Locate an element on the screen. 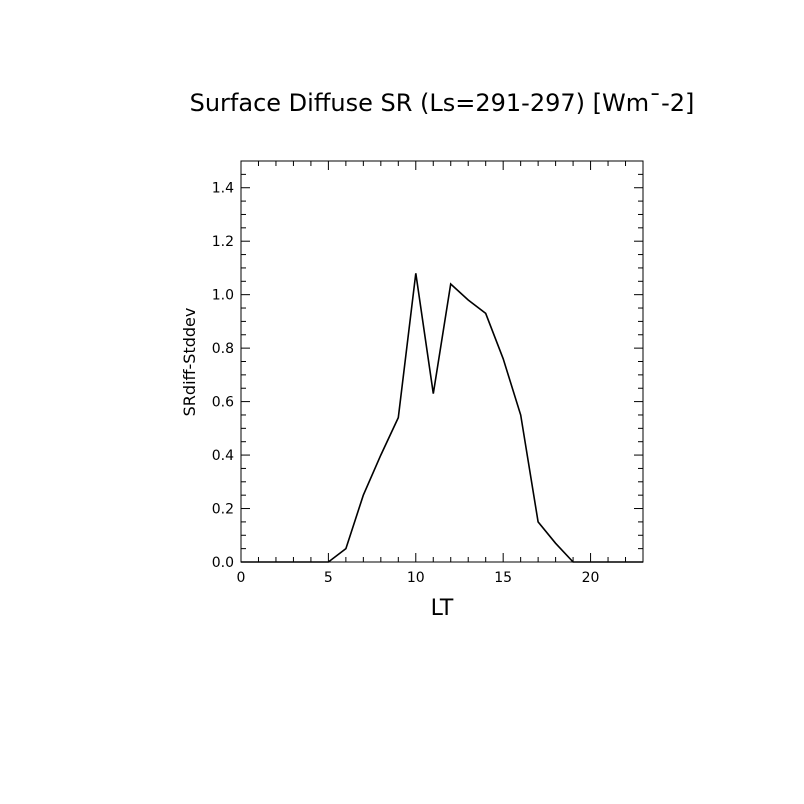 This screenshot has width=804, height=804. y-axis-label: SRdiff-Stddev is located at coordinates (189, 362).